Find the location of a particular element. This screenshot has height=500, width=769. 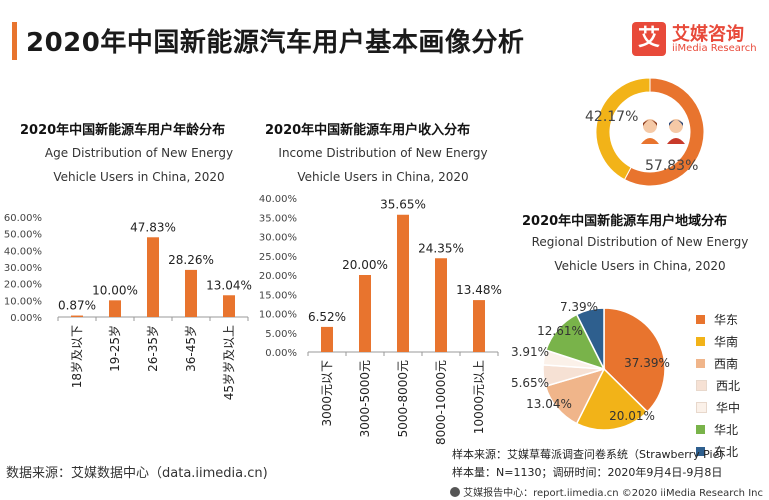

income-category-label: 10000元以上 is located at coordinates (479, 397).